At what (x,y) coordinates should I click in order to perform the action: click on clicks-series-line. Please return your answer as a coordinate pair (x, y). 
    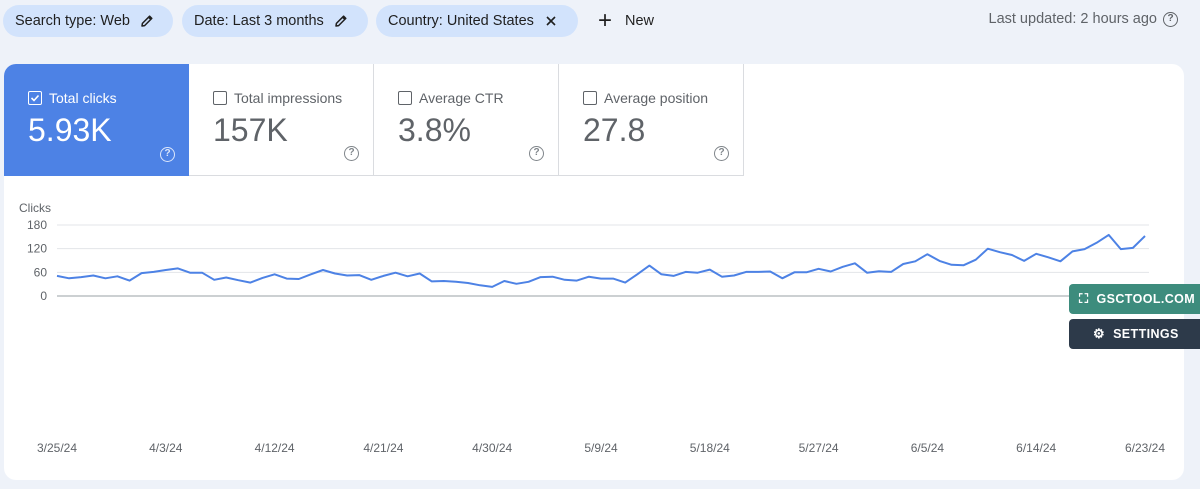
    Looking at the image, I should click on (601, 260).